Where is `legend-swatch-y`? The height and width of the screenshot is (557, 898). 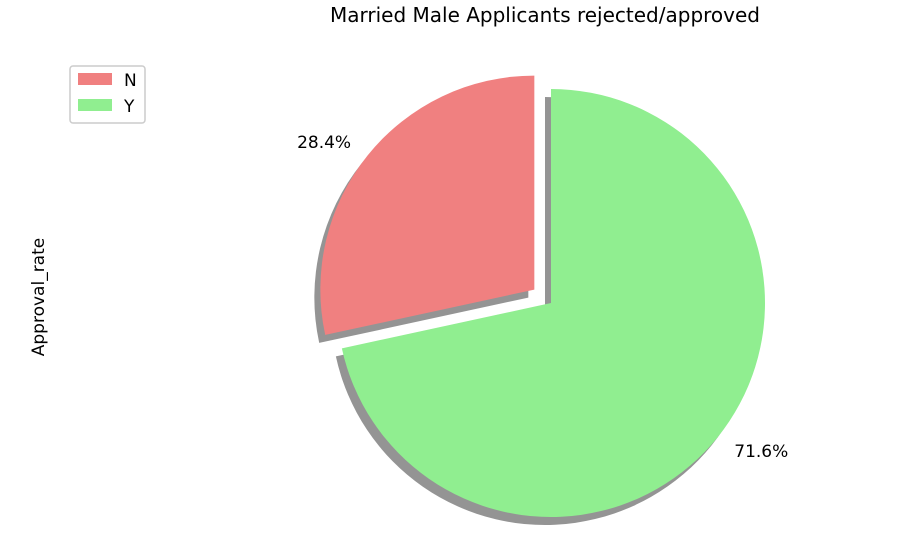 legend-swatch-y is located at coordinates (95, 105).